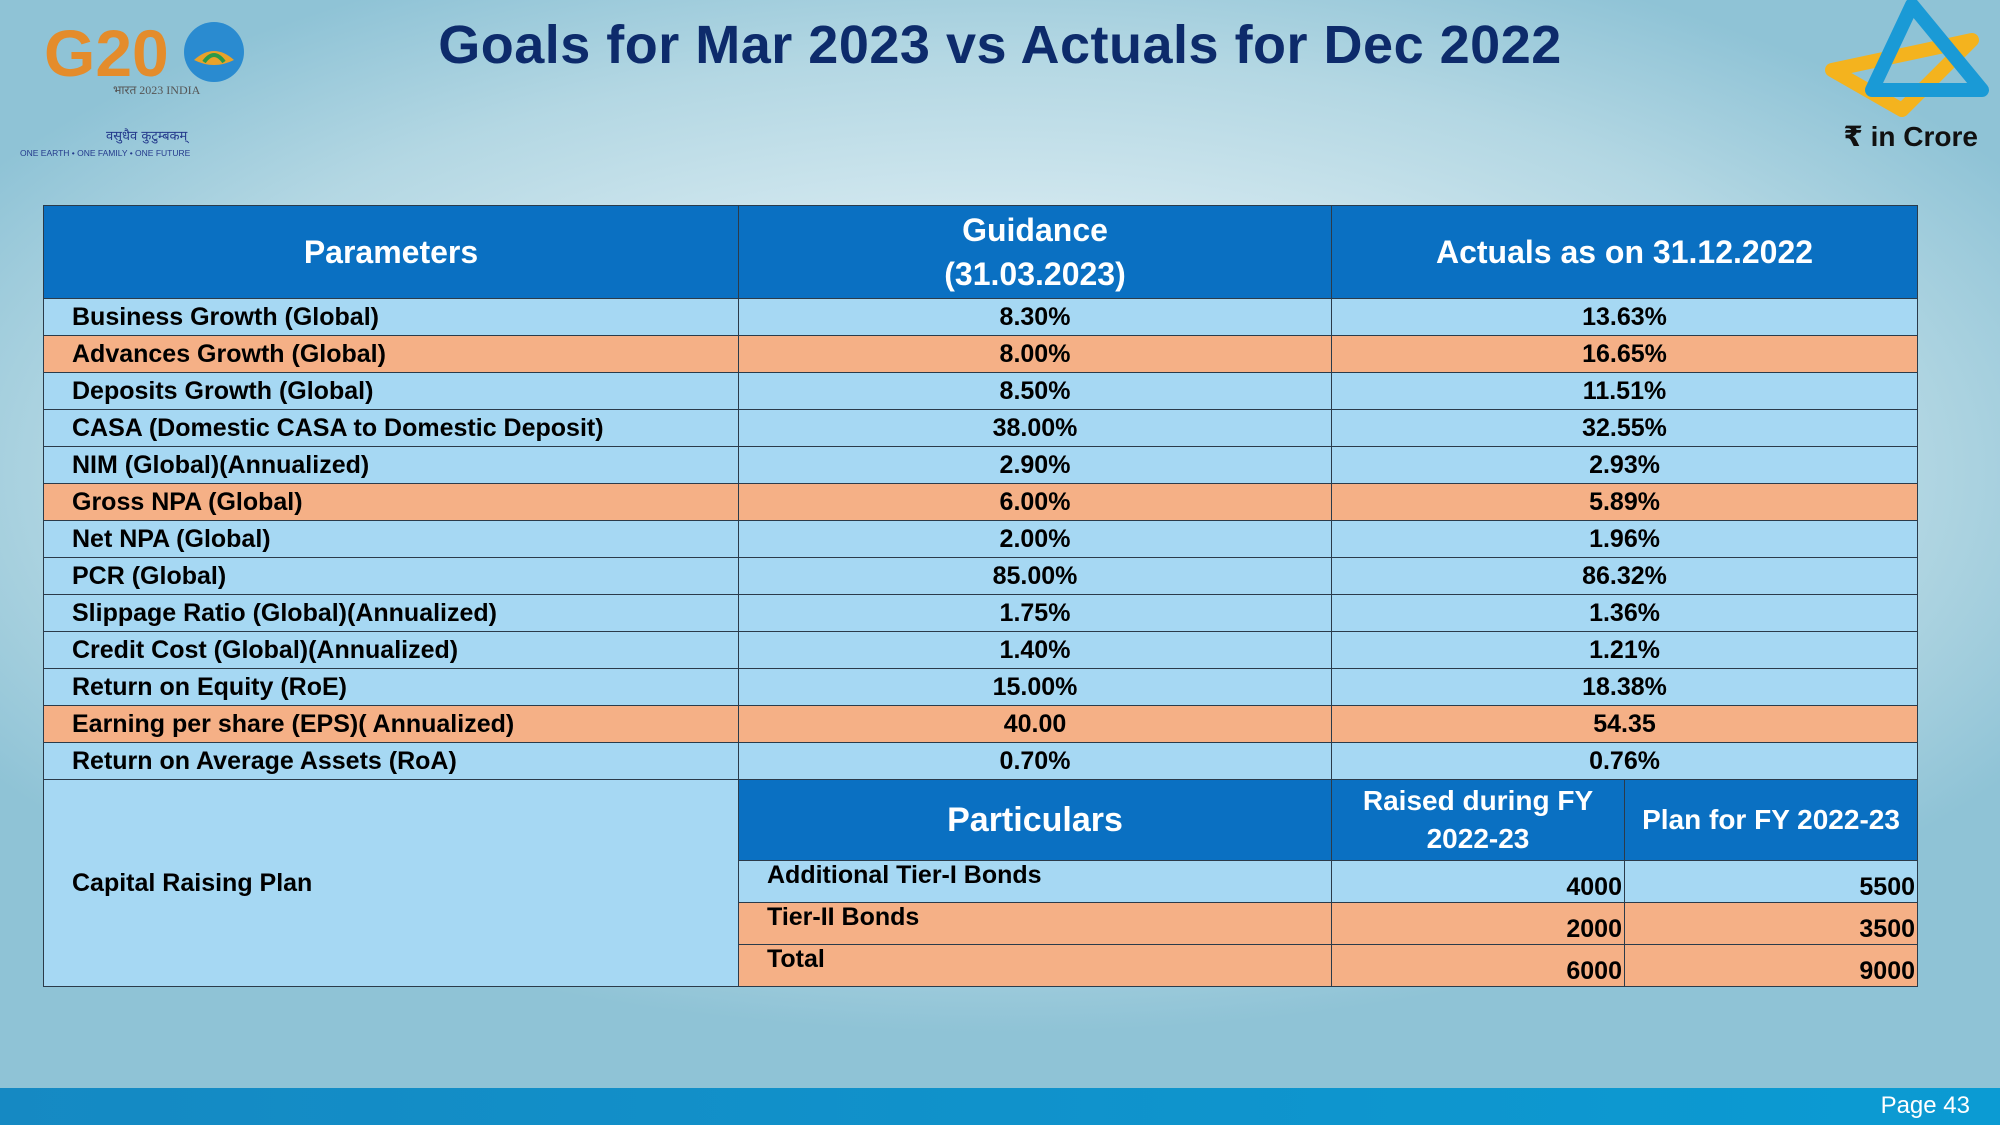  I want to click on particular-name: Total, so click(1035, 965).